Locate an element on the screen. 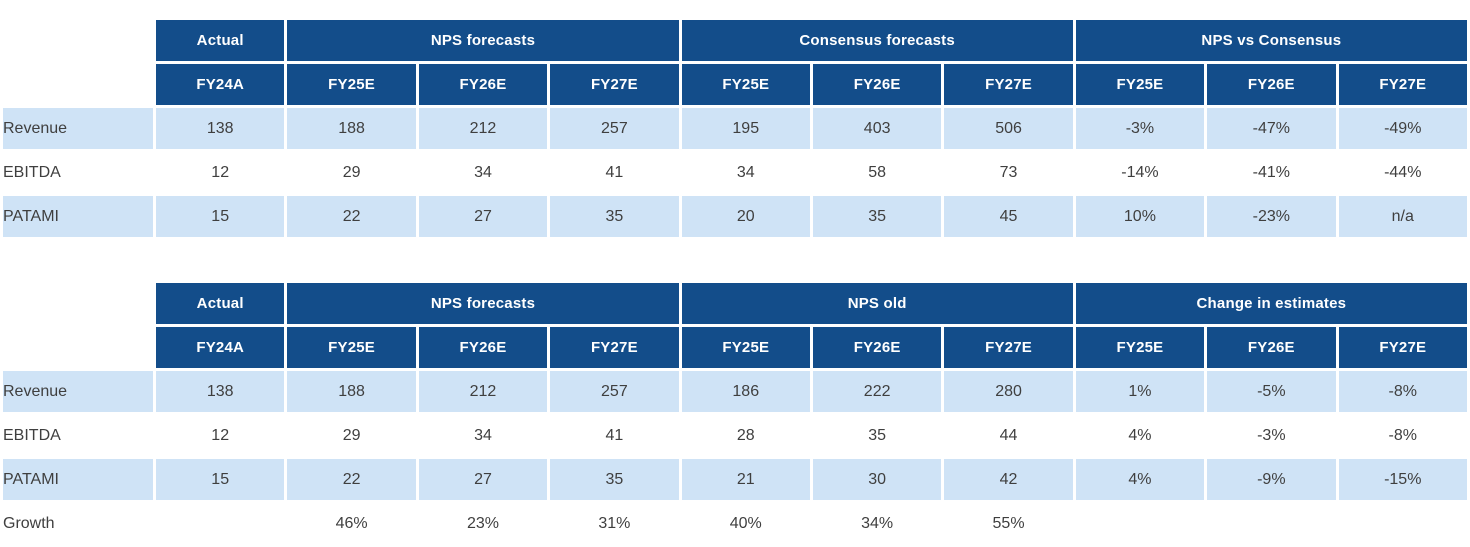 The width and height of the screenshot is (1470, 547). row-label: PATAMI is located at coordinates (78, 479).